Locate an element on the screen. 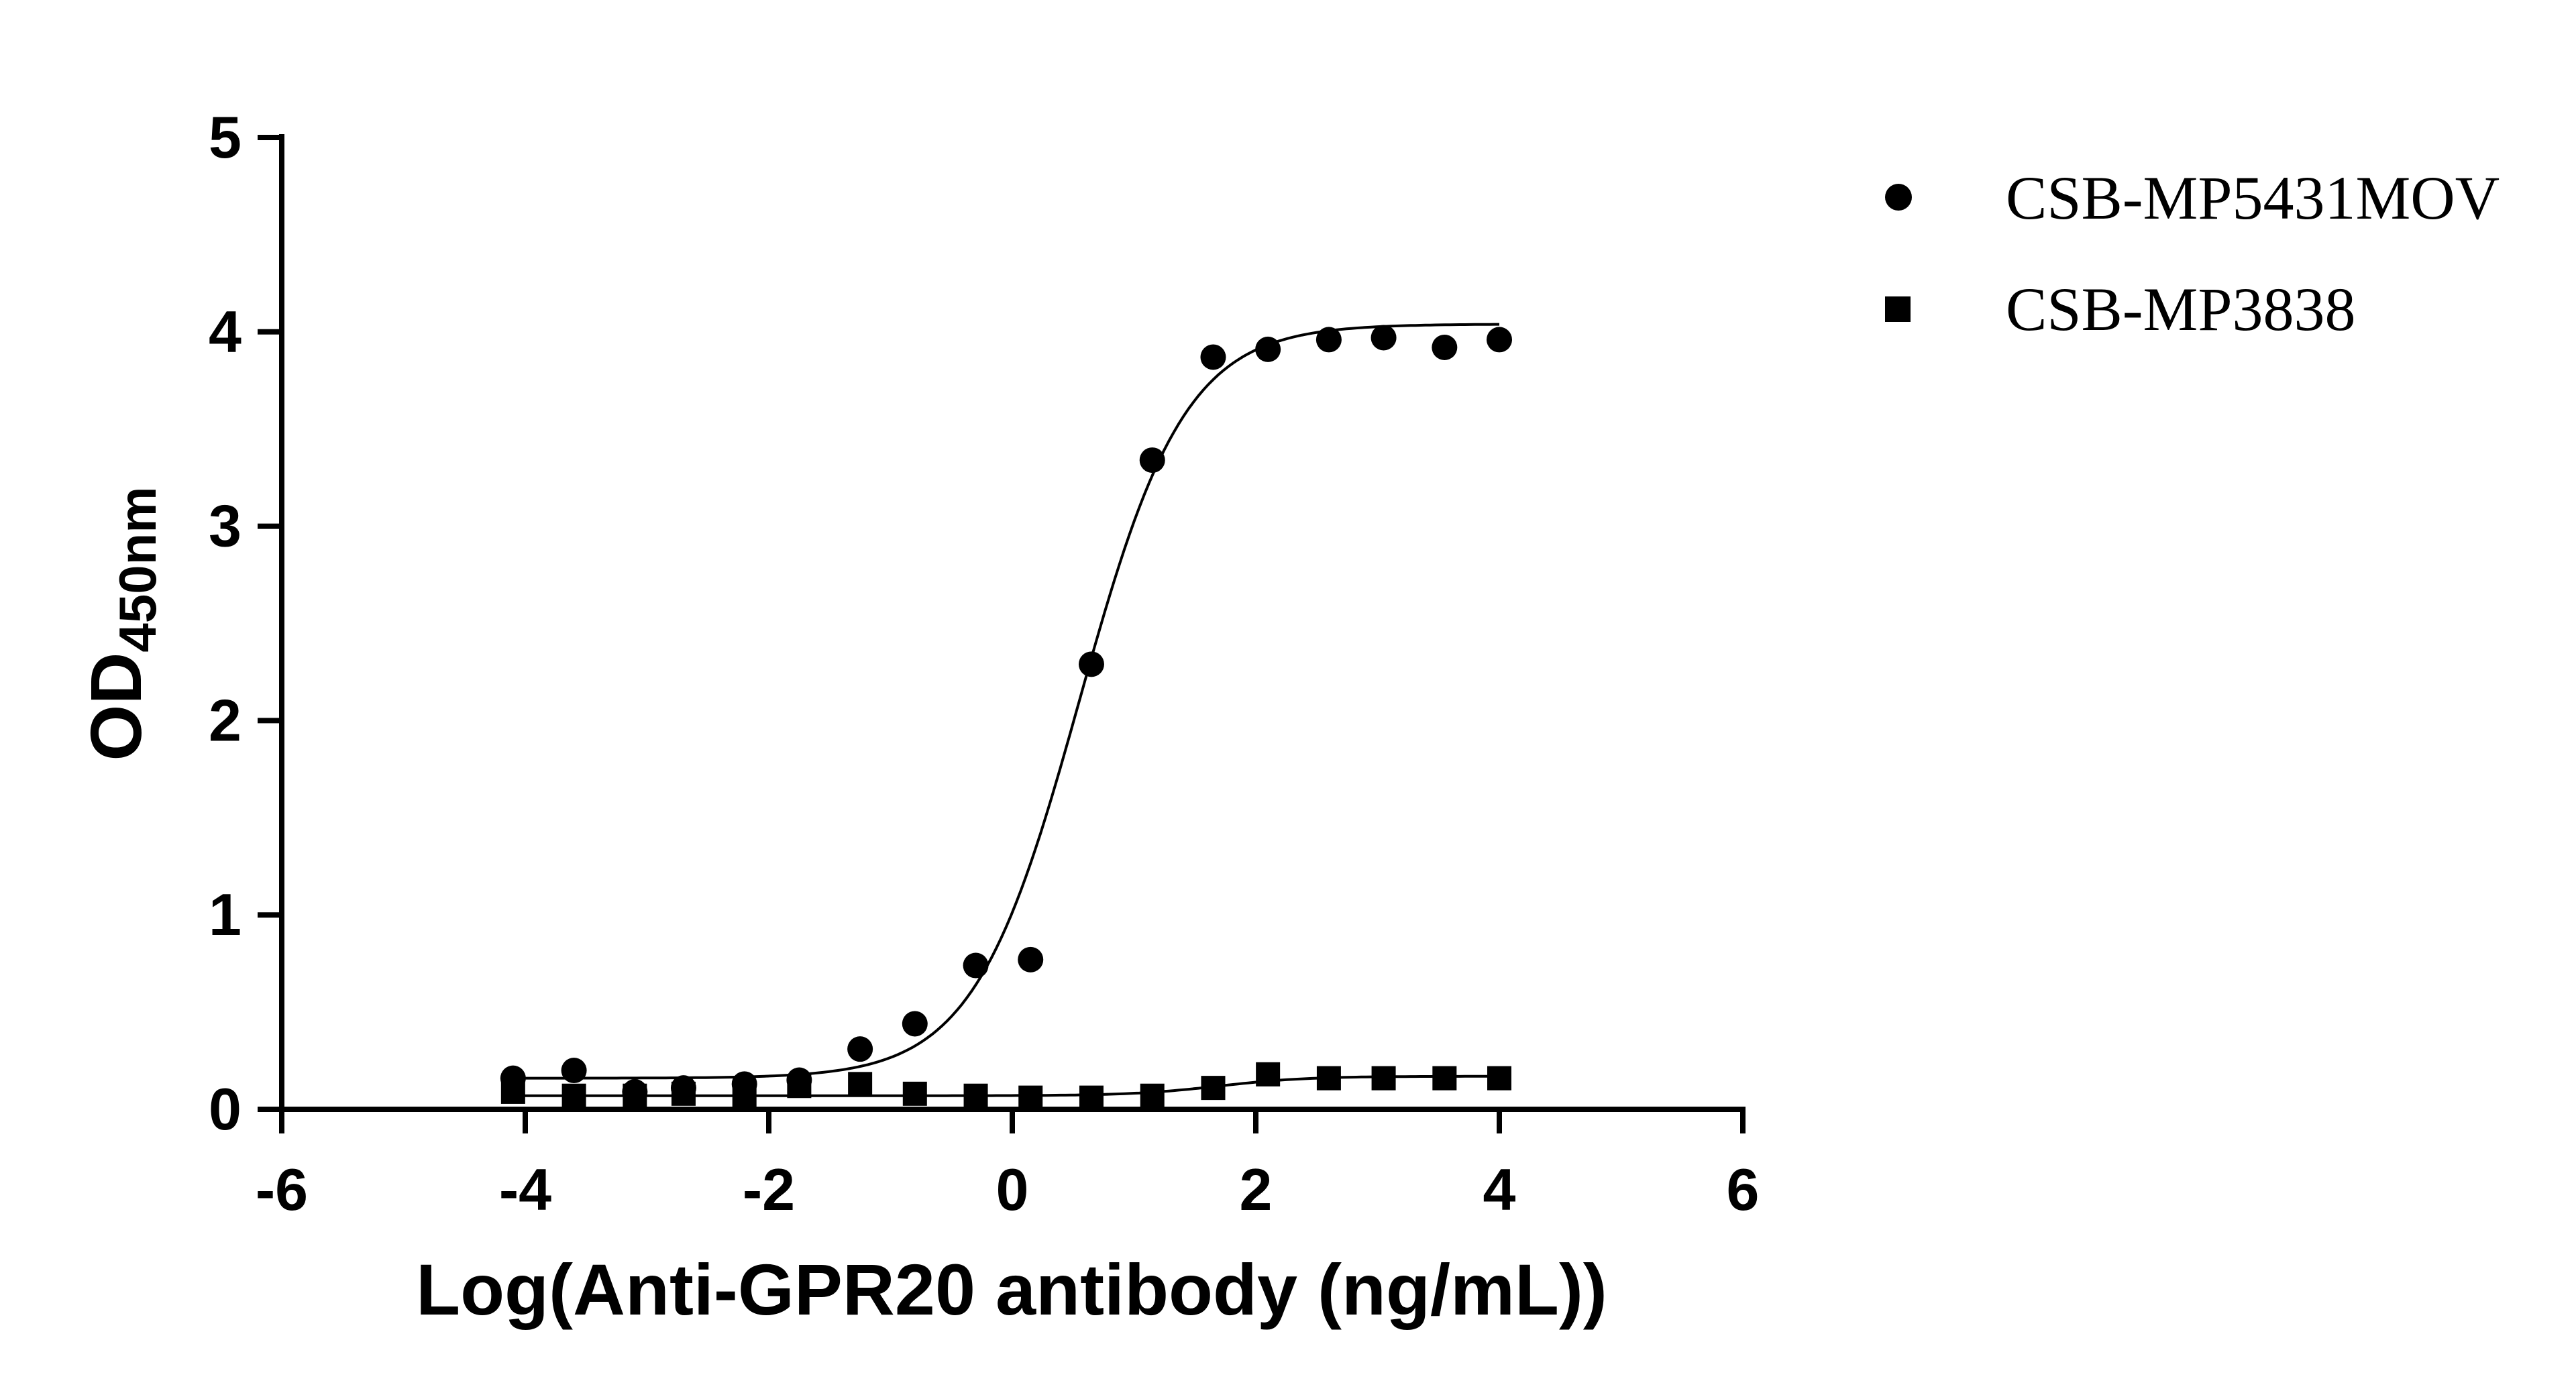 The width and height of the screenshot is (2576, 1391). legend-marker-square is located at coordinates (1898, 309).